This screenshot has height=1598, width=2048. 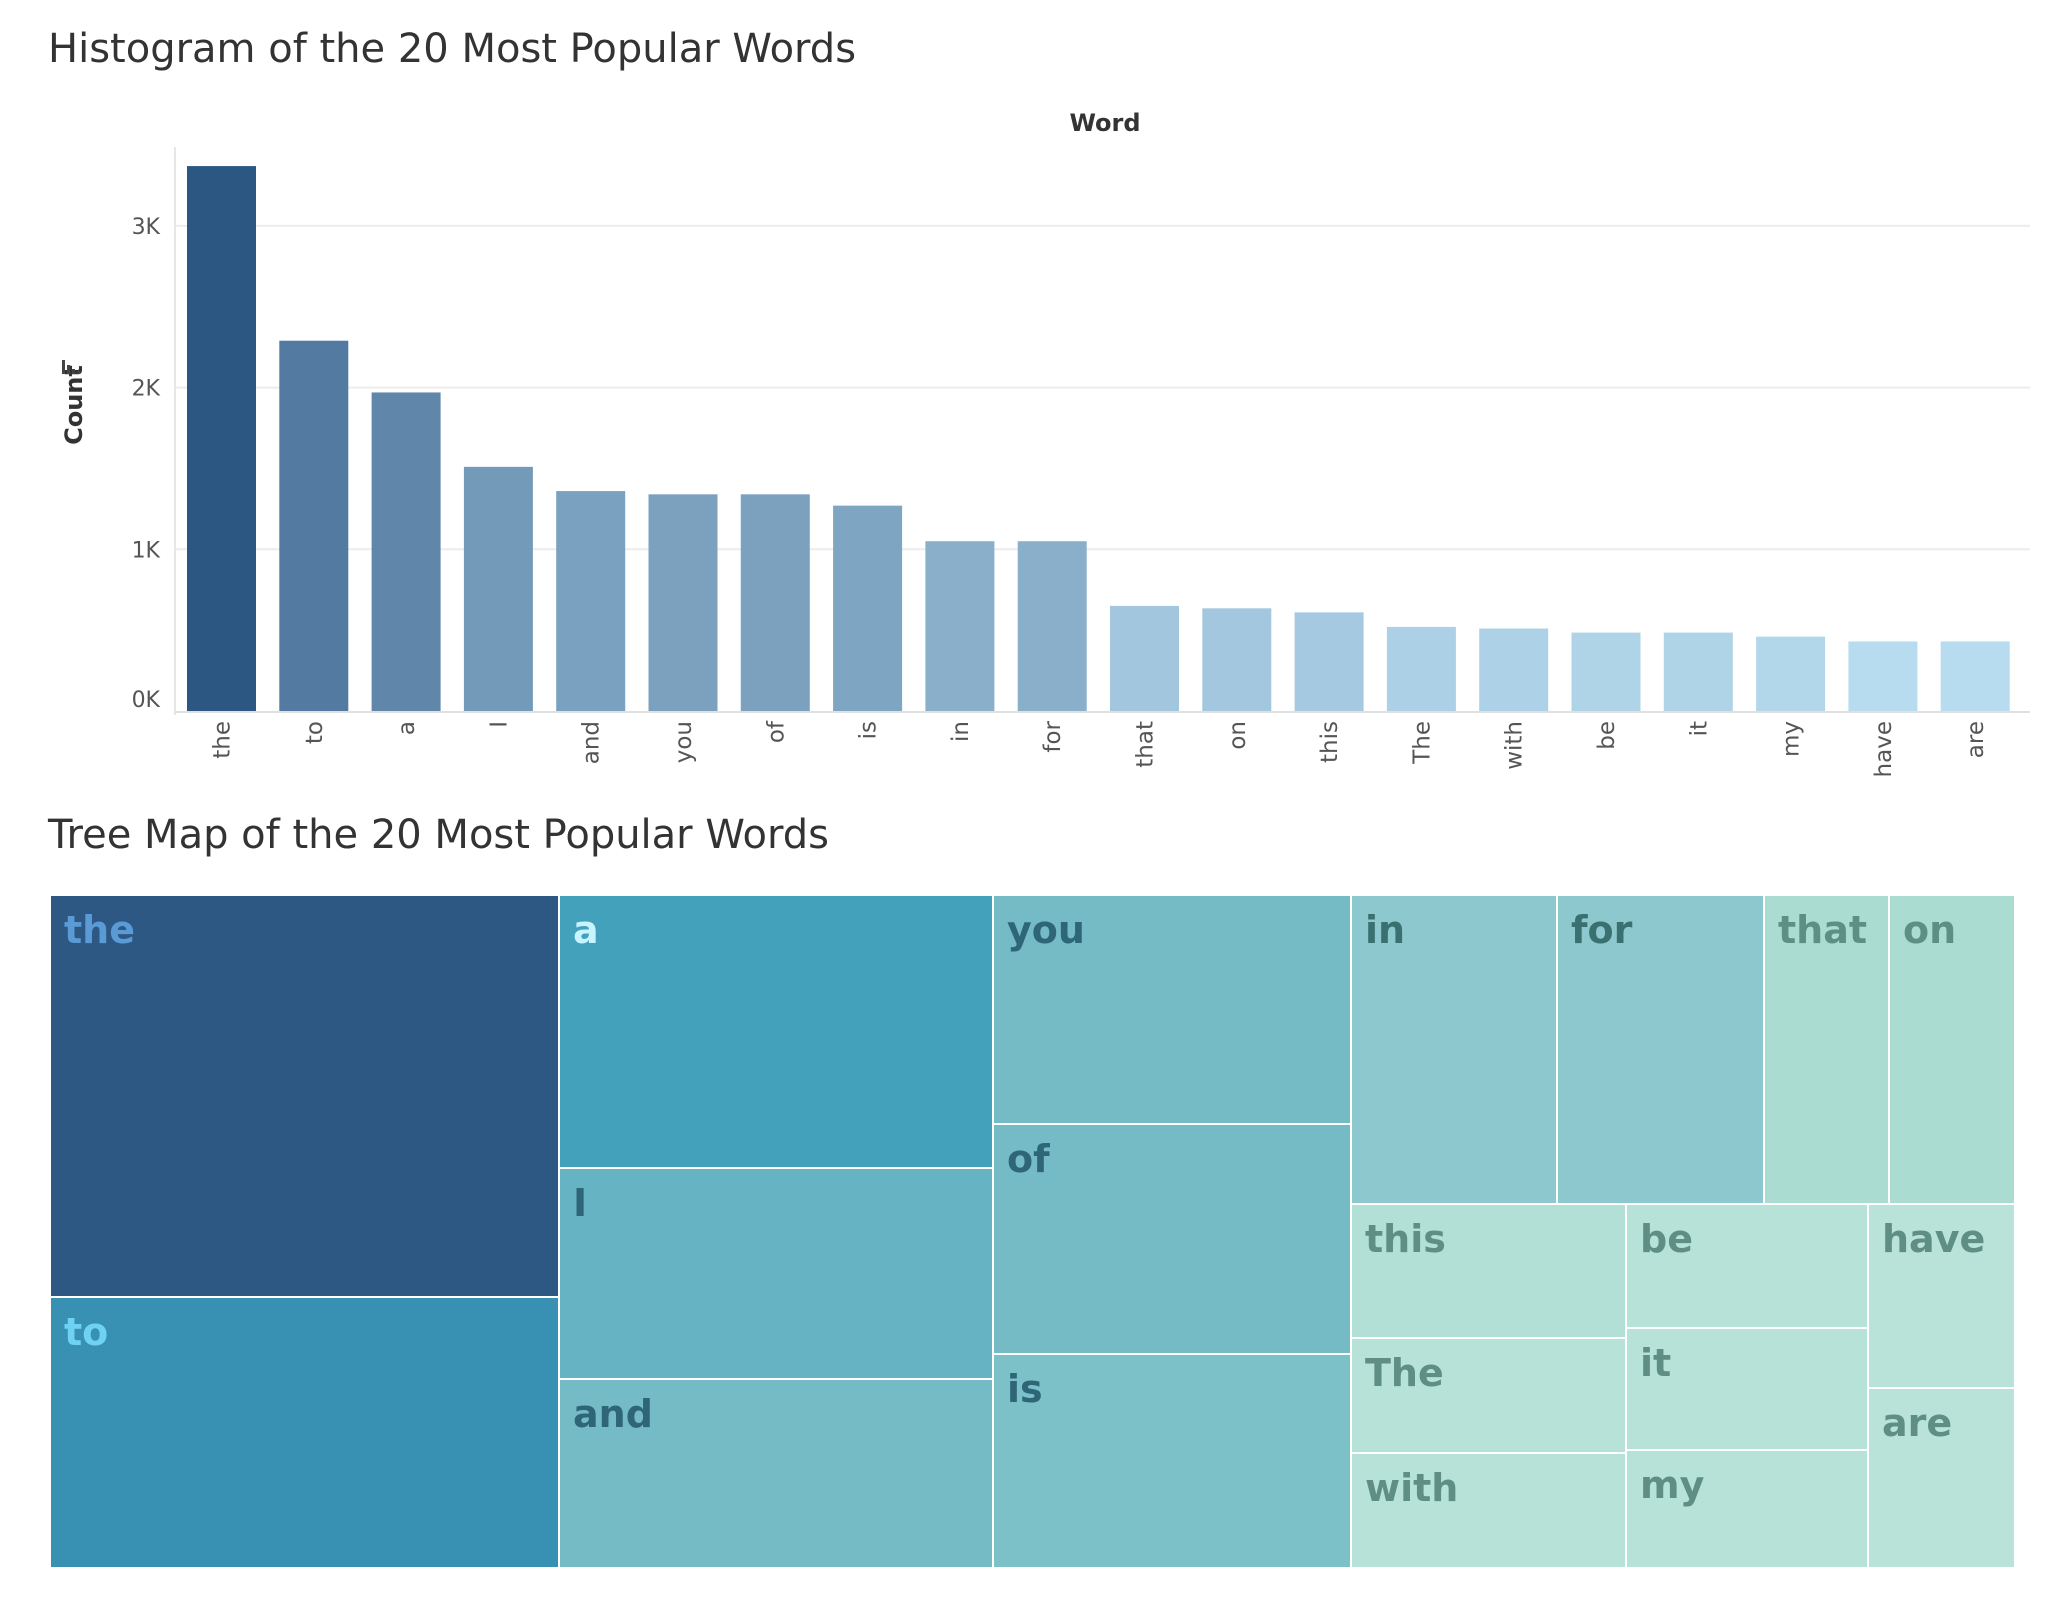 I want to click on x-tick-label: that, so click(x=1146, y=744).